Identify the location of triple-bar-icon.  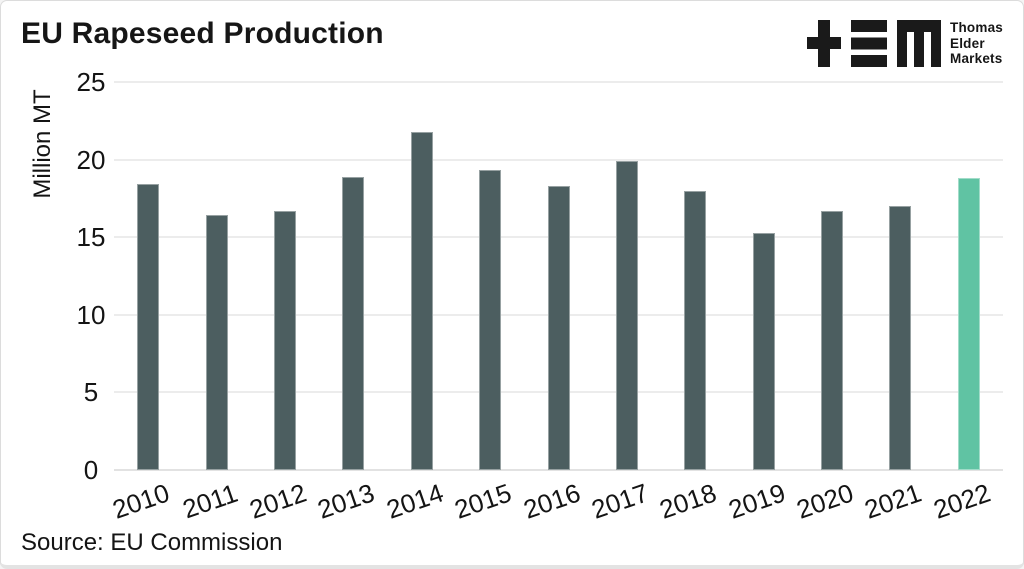
(869, 43).